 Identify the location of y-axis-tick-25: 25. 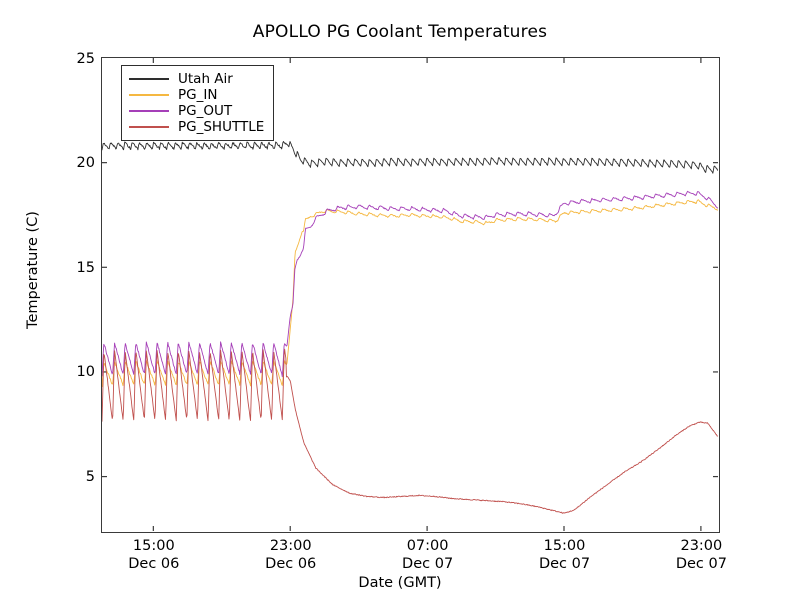
(85, 58).